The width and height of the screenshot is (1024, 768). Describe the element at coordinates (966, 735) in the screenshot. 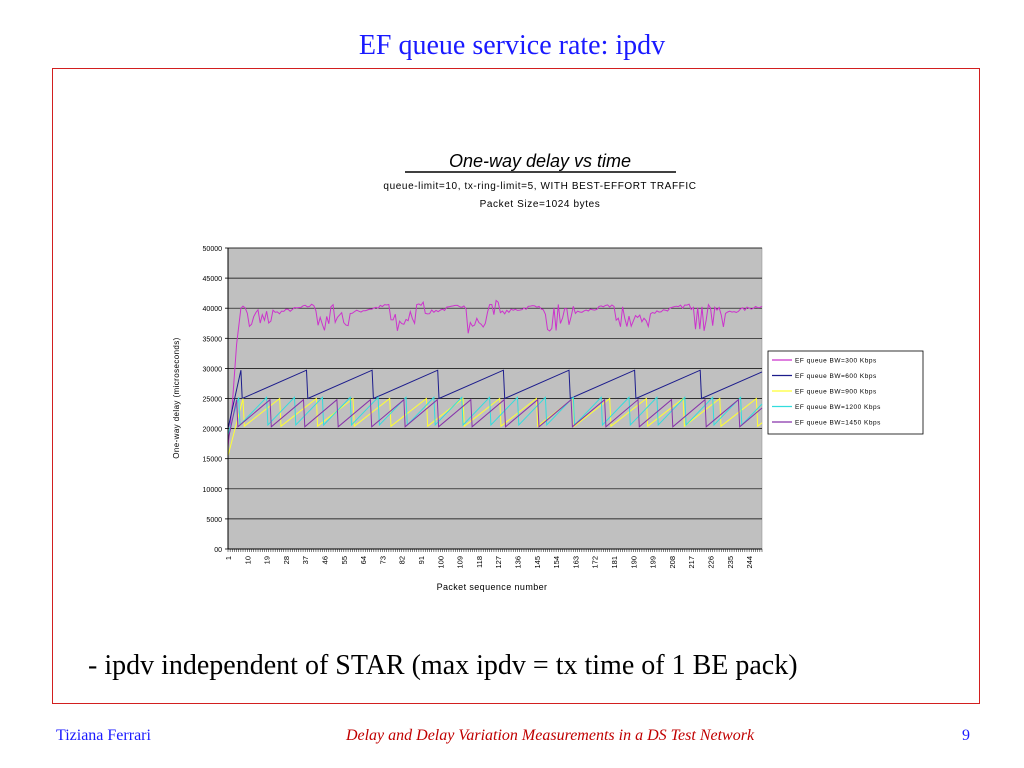

I see `footer-page-number: 9` at that location.